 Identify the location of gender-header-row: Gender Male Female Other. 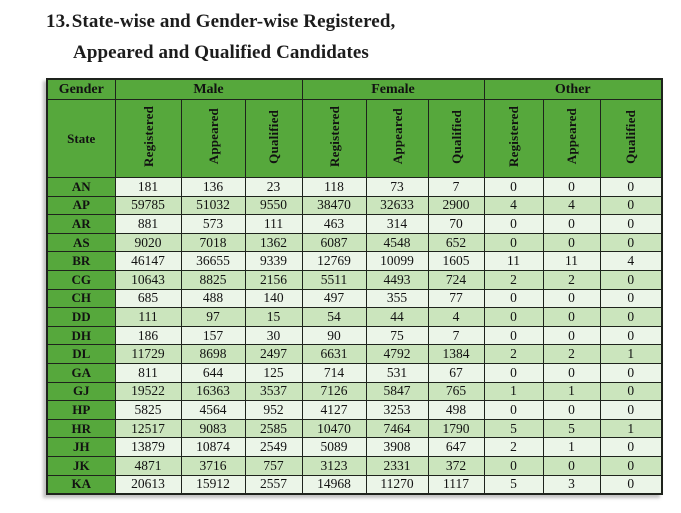
(354, 89).